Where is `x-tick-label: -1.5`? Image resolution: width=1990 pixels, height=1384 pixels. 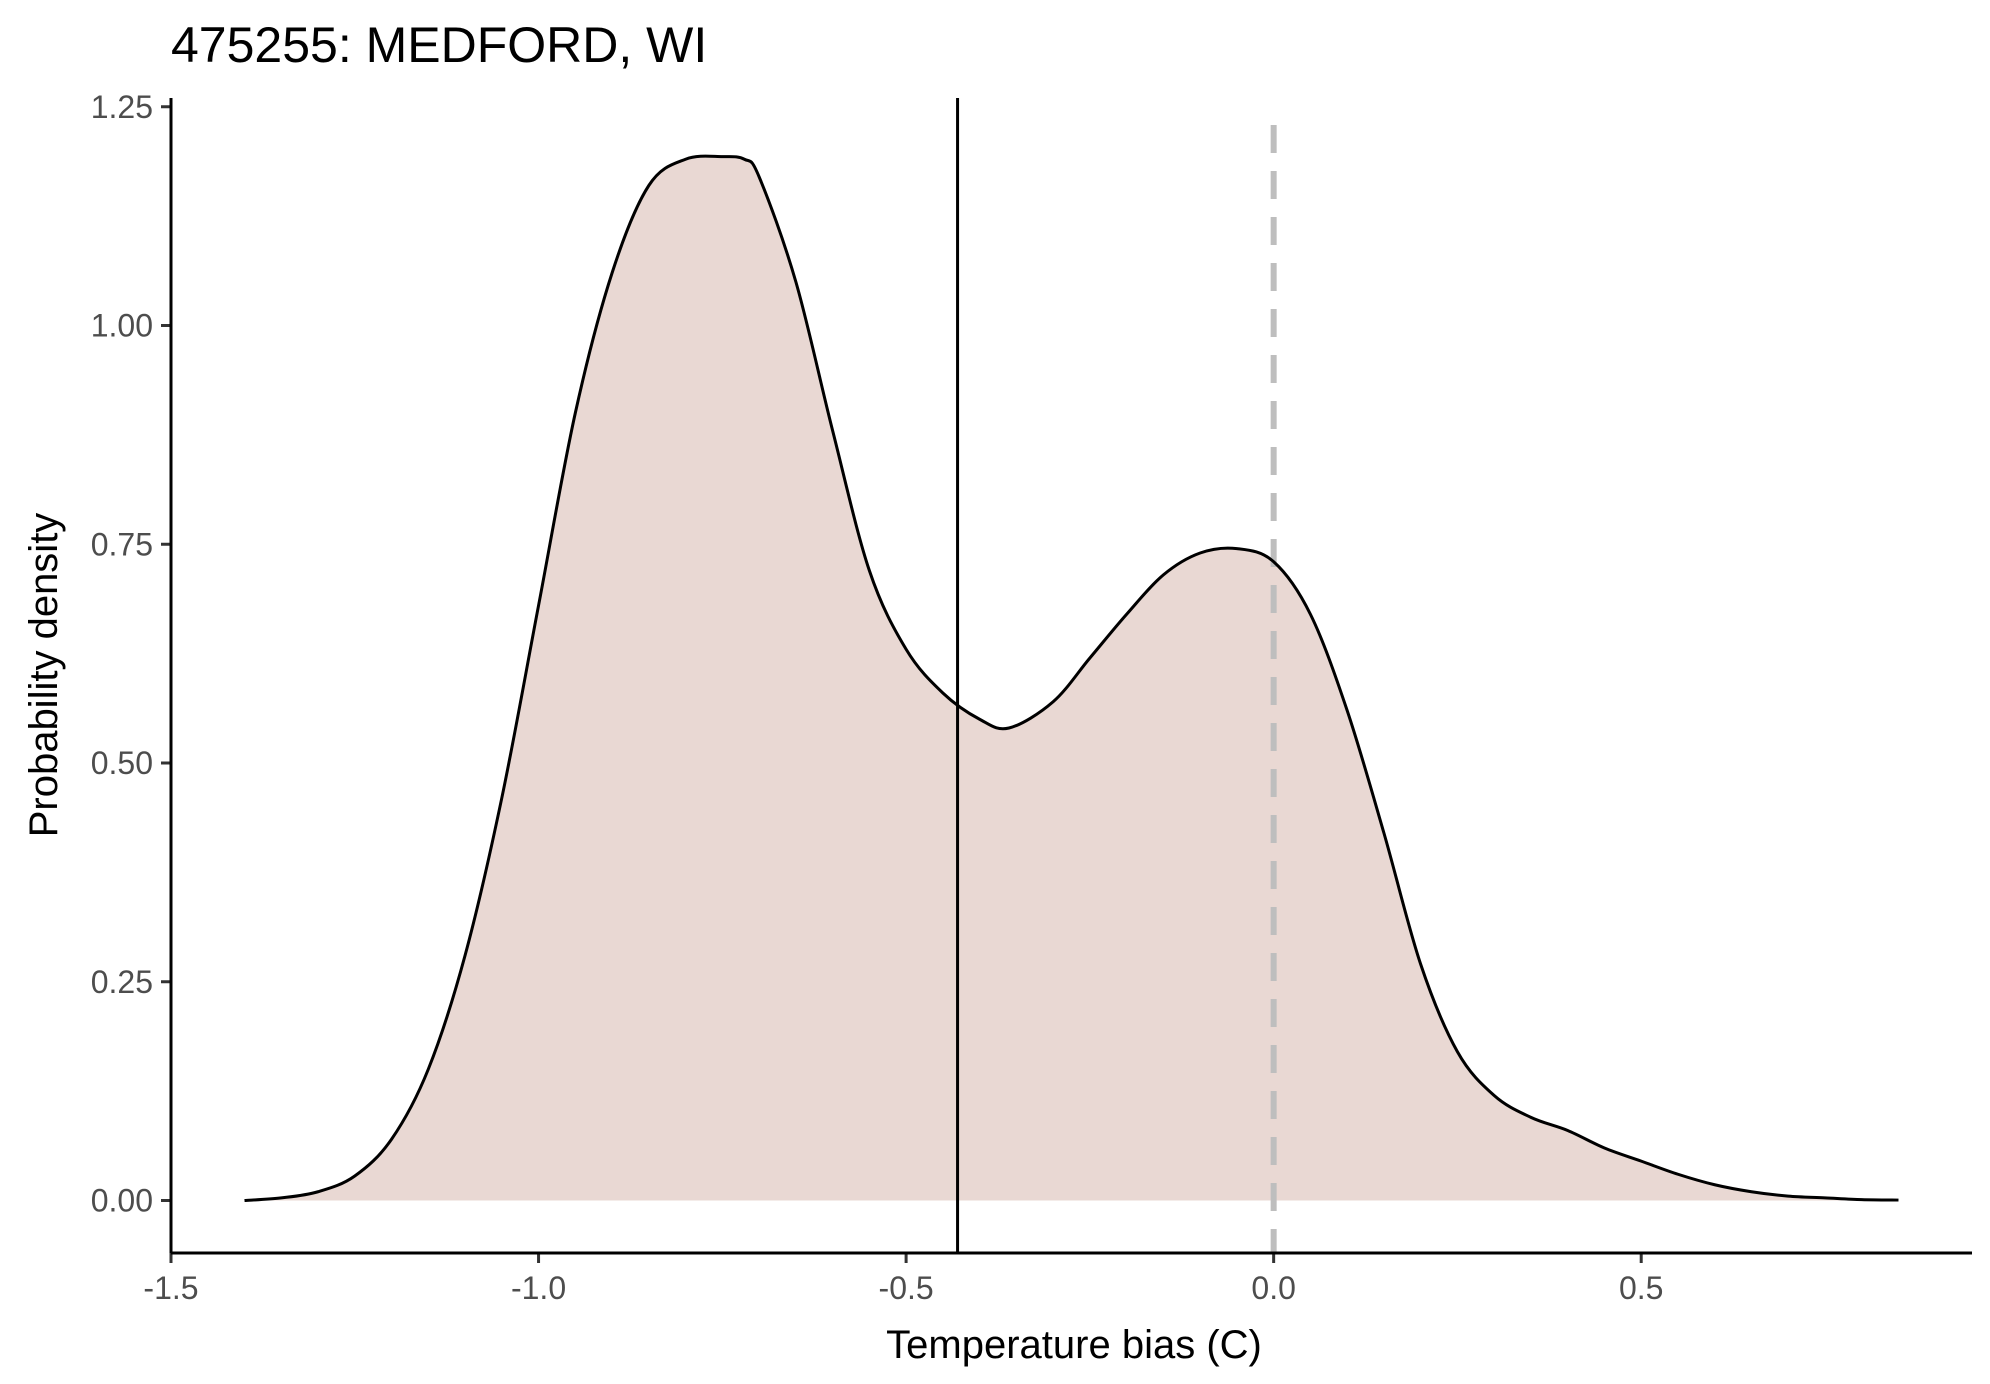 x-tick-label: -1.5 is located at coordinates (170, 1288).